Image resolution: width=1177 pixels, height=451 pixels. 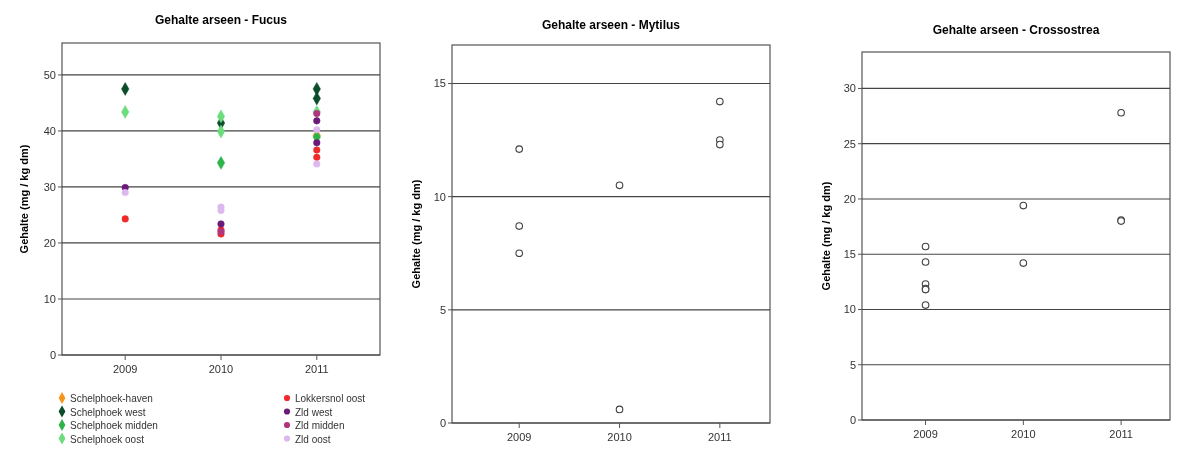 What do you see at coordinates (320, 425) in the screenshot?
I see `legend-label: Zld midden` at bounding box center [320, 425].